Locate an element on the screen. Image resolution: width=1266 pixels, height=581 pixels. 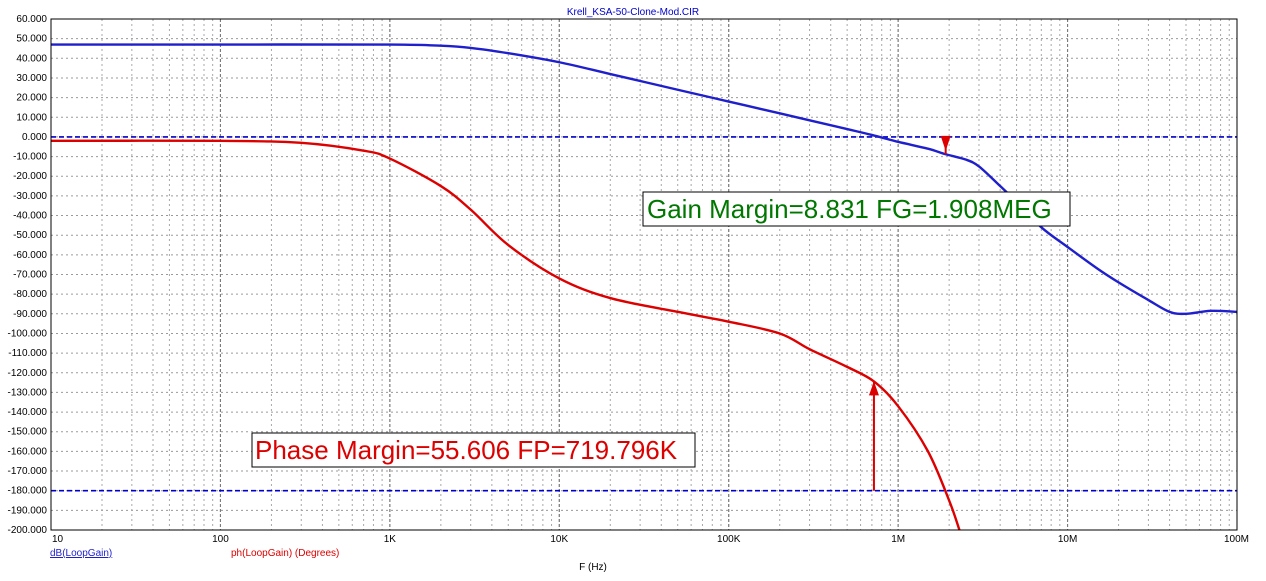
legend-gain: dB(LoopGain) is located at coordinates (81, 553).